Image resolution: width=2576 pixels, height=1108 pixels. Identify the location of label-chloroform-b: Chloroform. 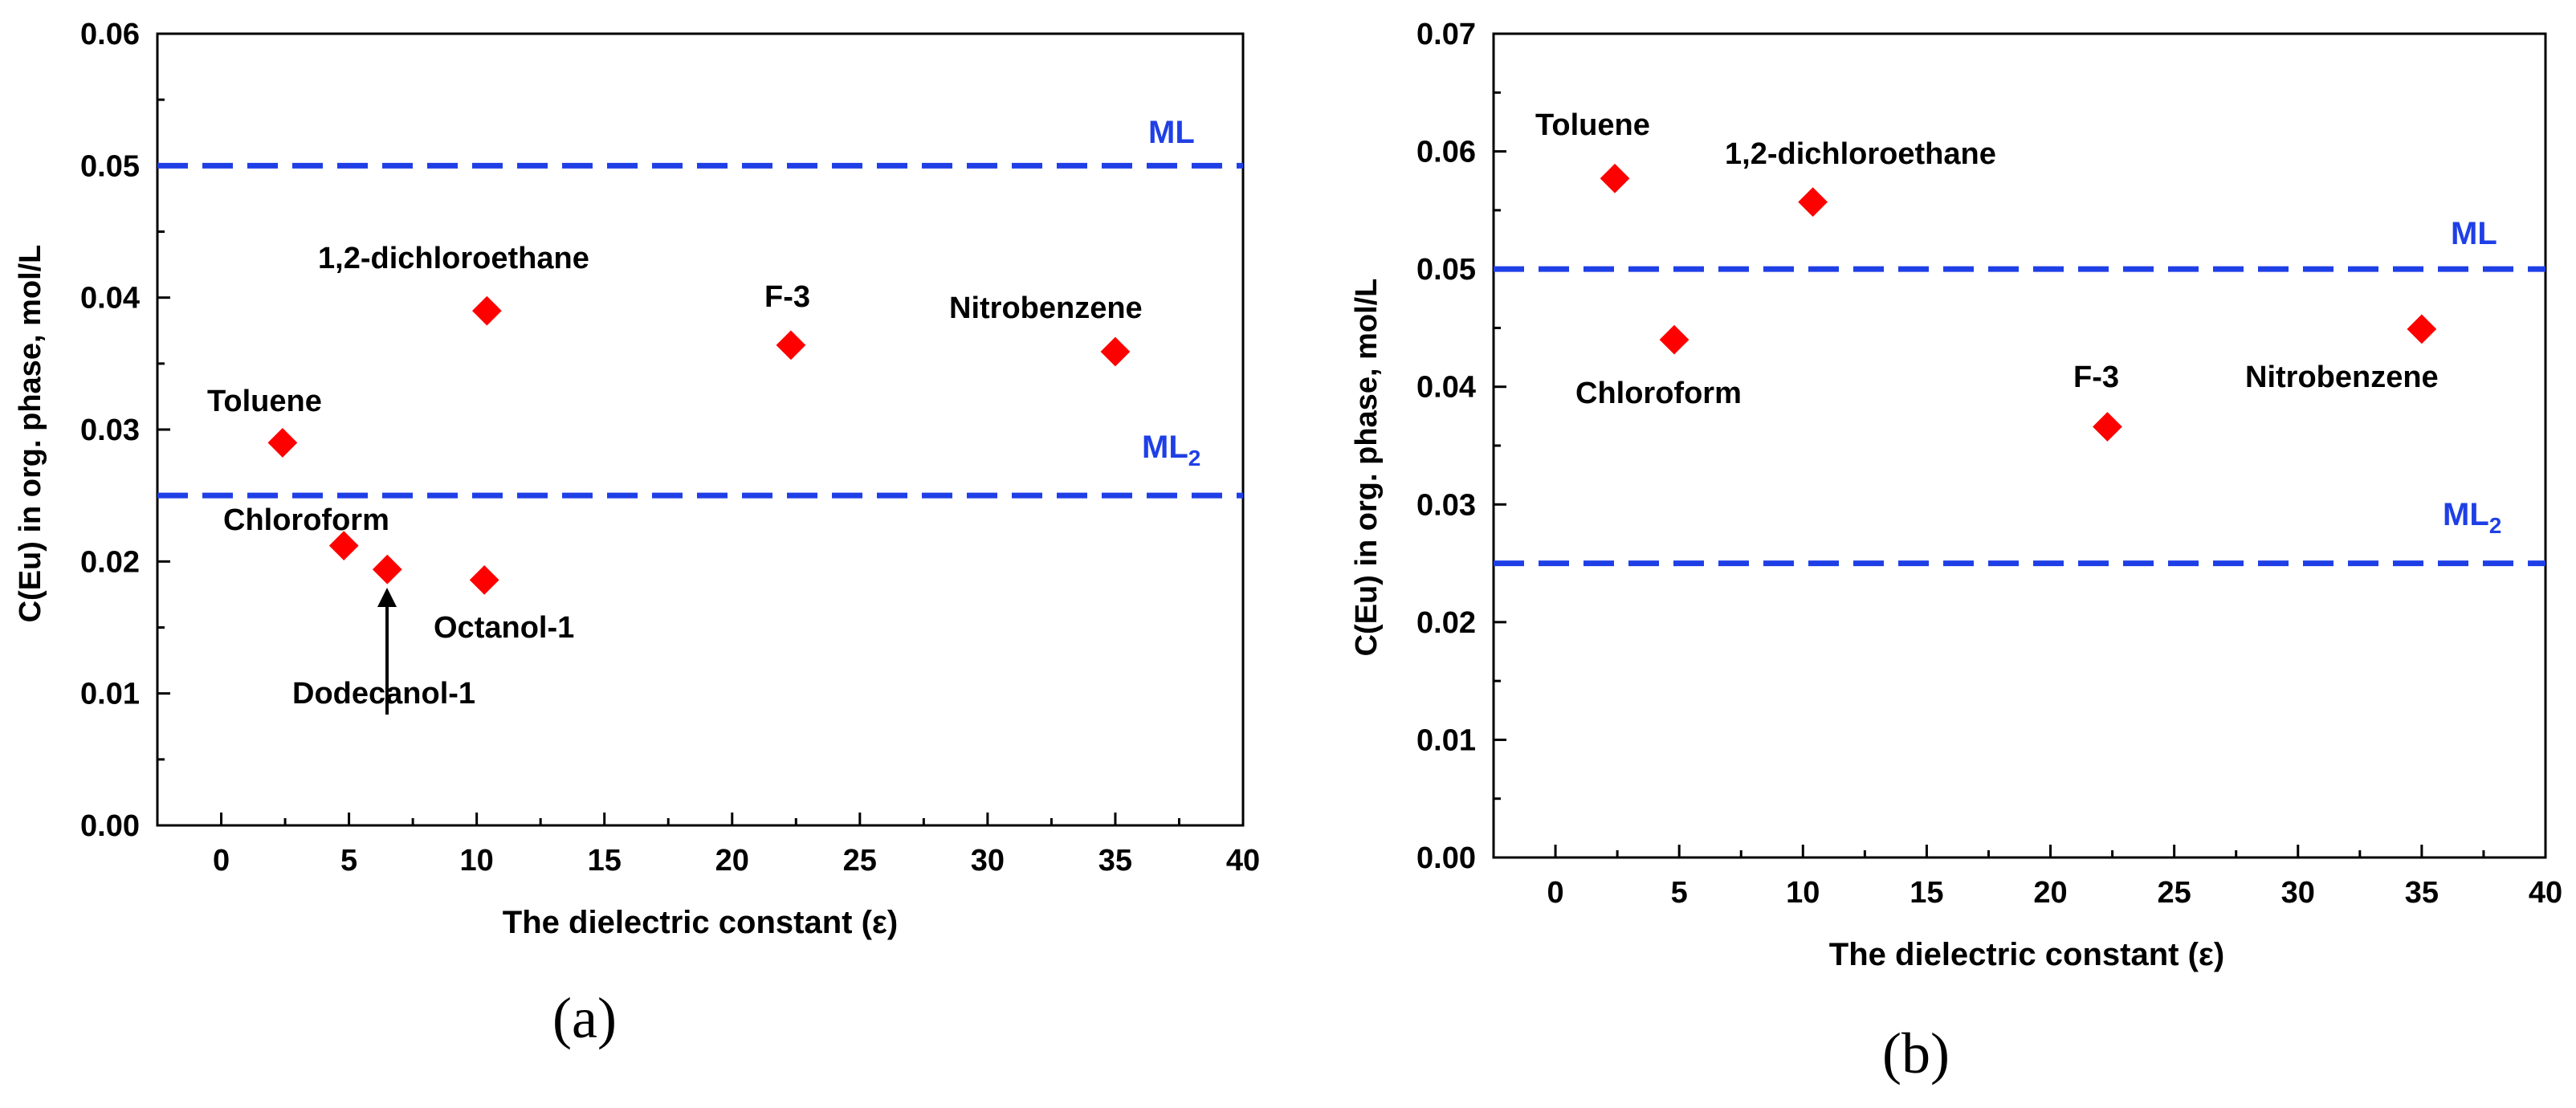
(1658, 393).